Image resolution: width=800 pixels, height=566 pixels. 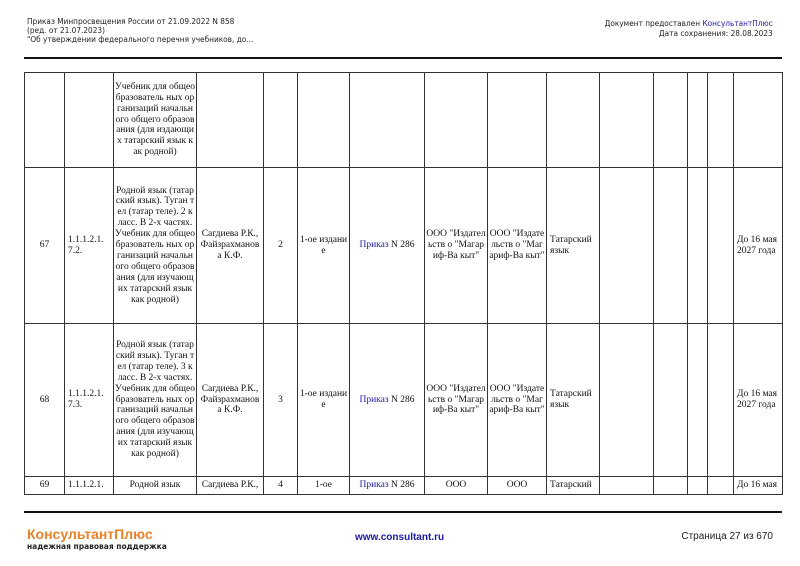 What do you see at coordinates (758, 485) in the screenshot?
I see `valid-until: До 16 мая` at bounding box center [758, 485].